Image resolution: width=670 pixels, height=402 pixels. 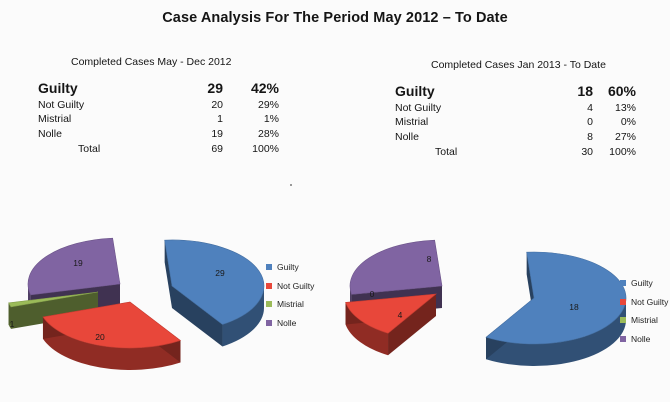 What do you see at coordinates (628, 122) in the screenshot?
I see `row-percent: 0%` at bounding box center [628, 122].